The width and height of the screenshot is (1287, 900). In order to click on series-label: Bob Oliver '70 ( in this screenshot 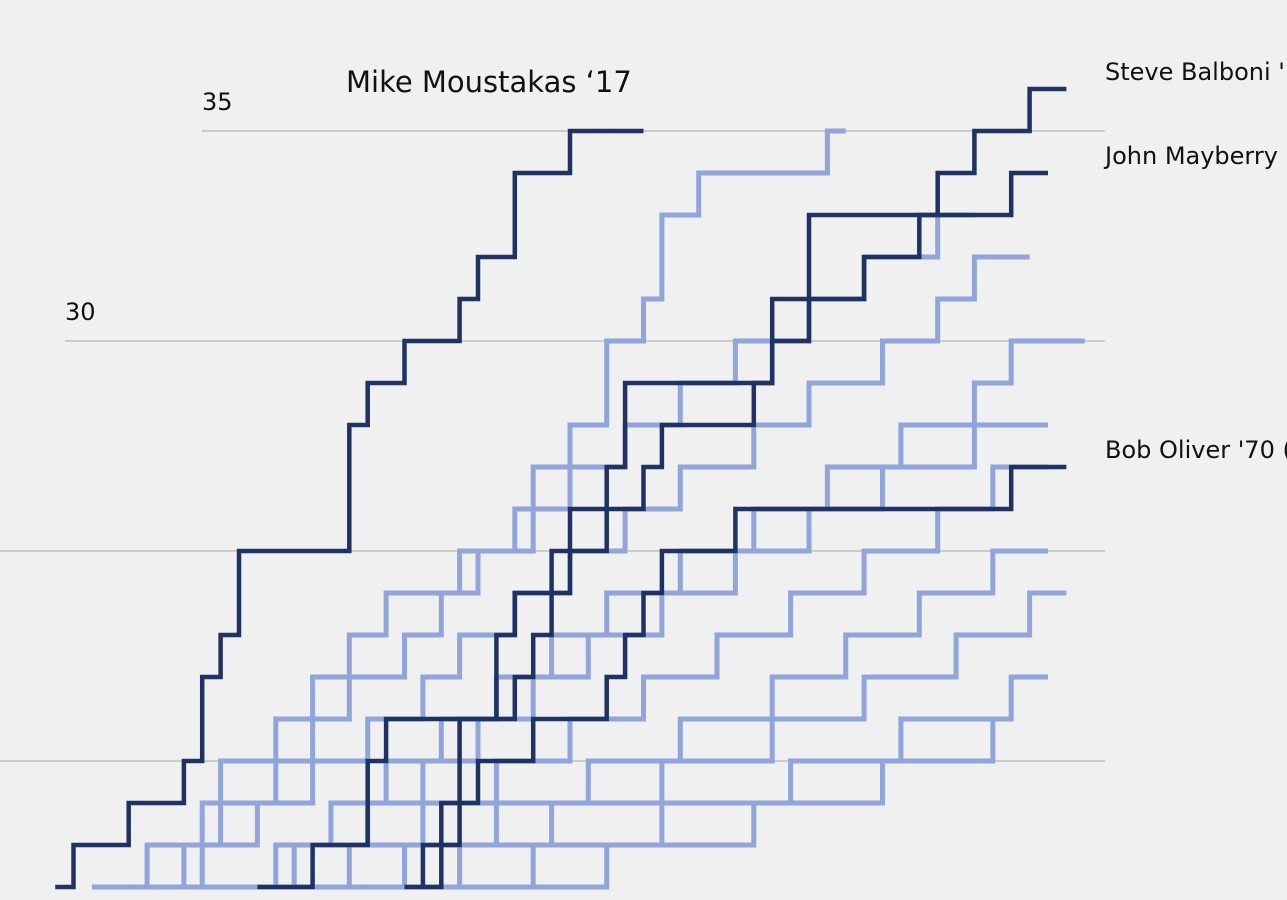, I will do `click(1196, 450)`.